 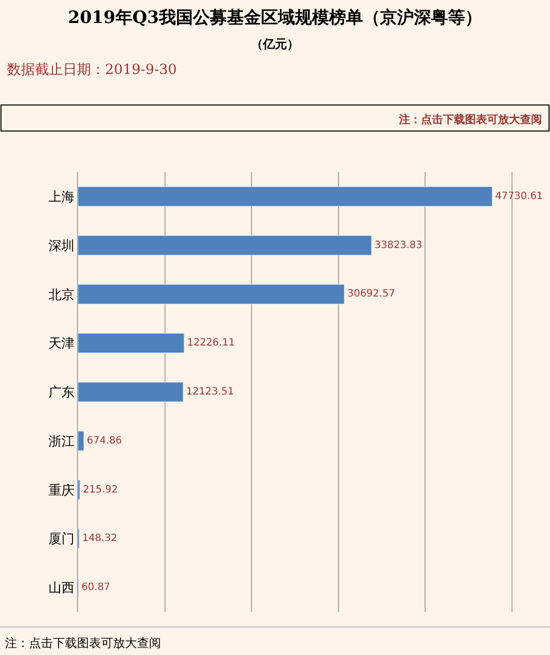 I want to click on y-tick-label: 厦门, so click(x=61, y=539).